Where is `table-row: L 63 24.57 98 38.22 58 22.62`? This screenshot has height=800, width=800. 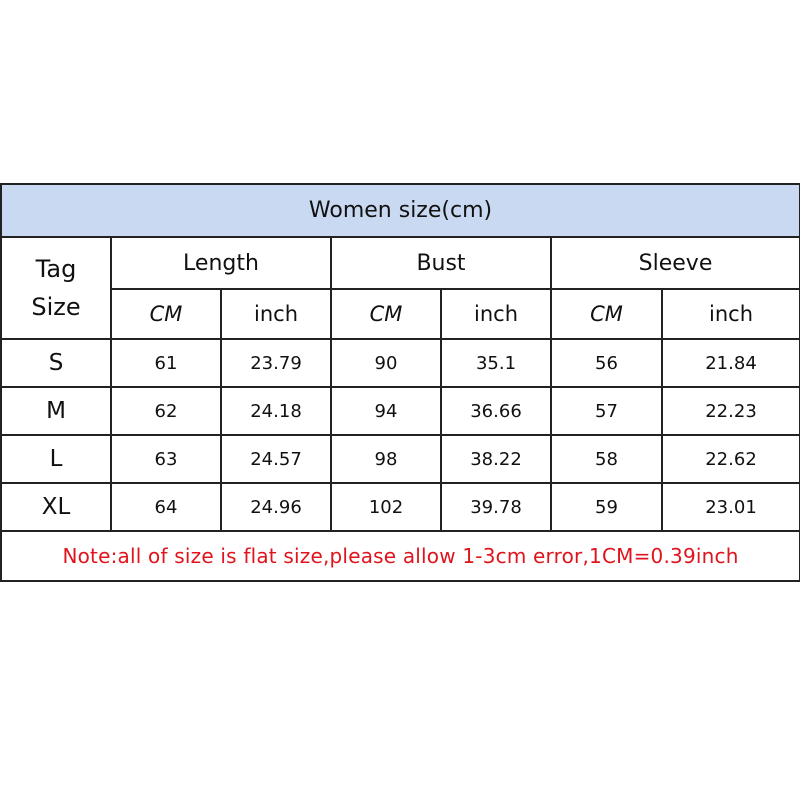 table-row: L 63 24.57 98 38.22 58 22.62 is located at coordinates (400, 459).